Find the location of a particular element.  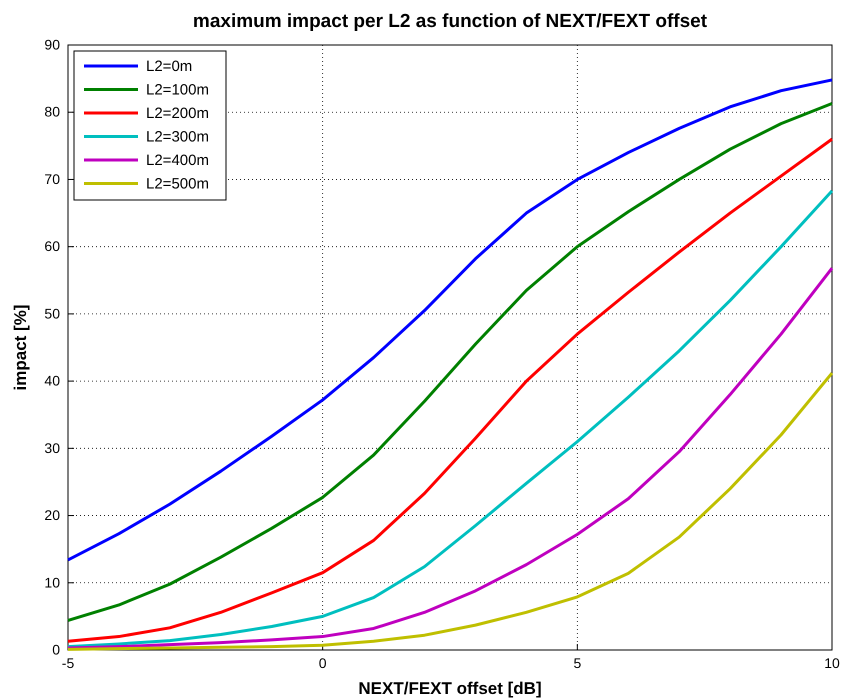

x-tick-label: 10 is located at coordinates (832, 662).